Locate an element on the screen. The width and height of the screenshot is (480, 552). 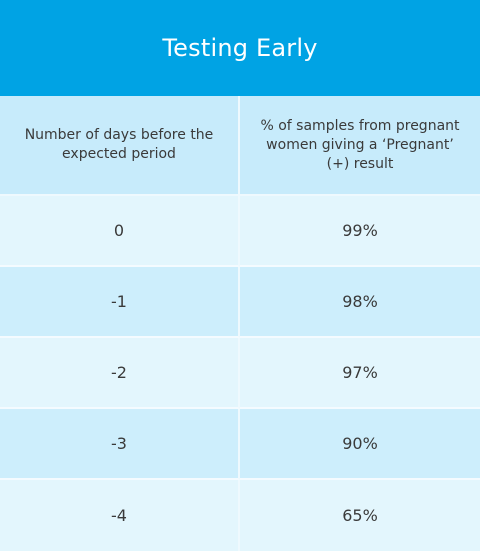
table-row: -3 90% is located at coordinates (240, 444).